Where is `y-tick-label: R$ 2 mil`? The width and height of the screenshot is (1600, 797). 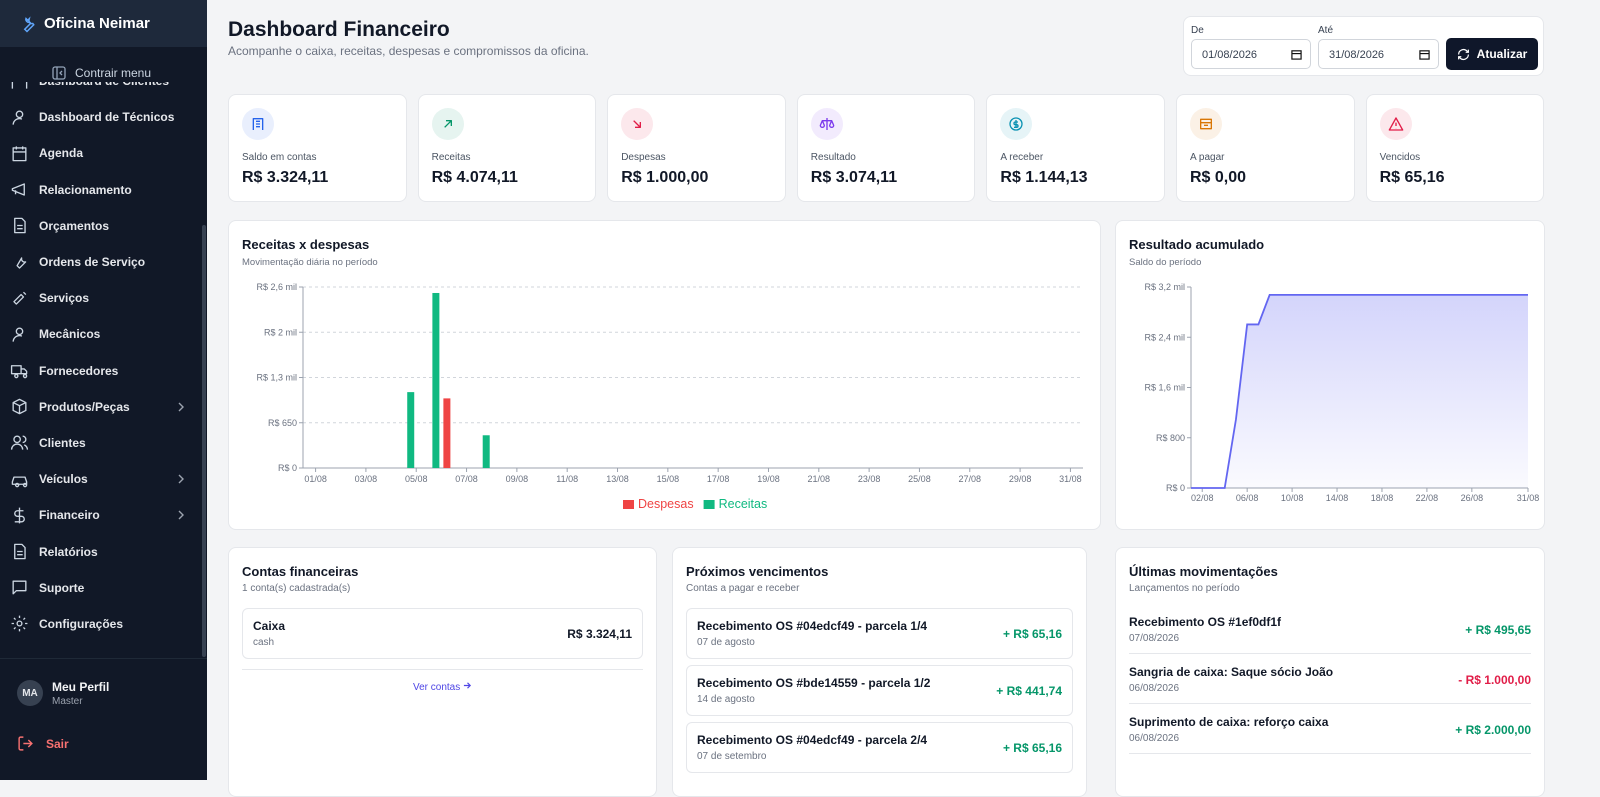
y-tick-label: R$ 2 mil is located at coordinates (280, 332).